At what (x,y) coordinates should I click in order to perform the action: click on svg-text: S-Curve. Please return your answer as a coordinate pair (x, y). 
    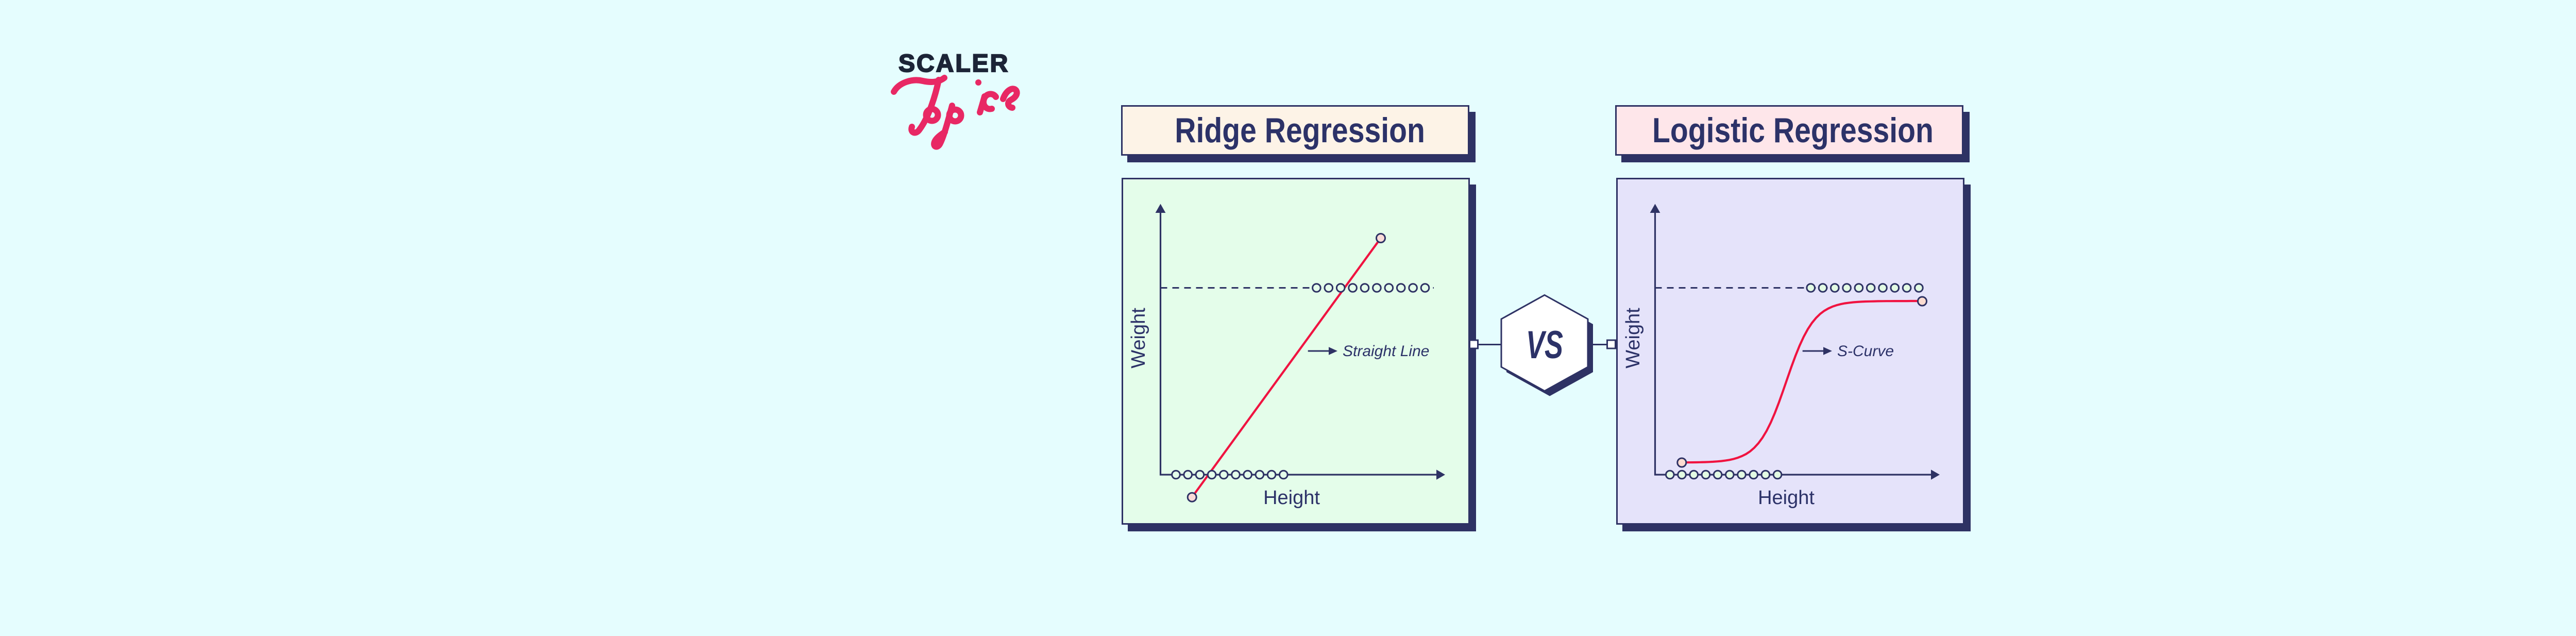
    Looking at the image, I should click on (1865, 351).